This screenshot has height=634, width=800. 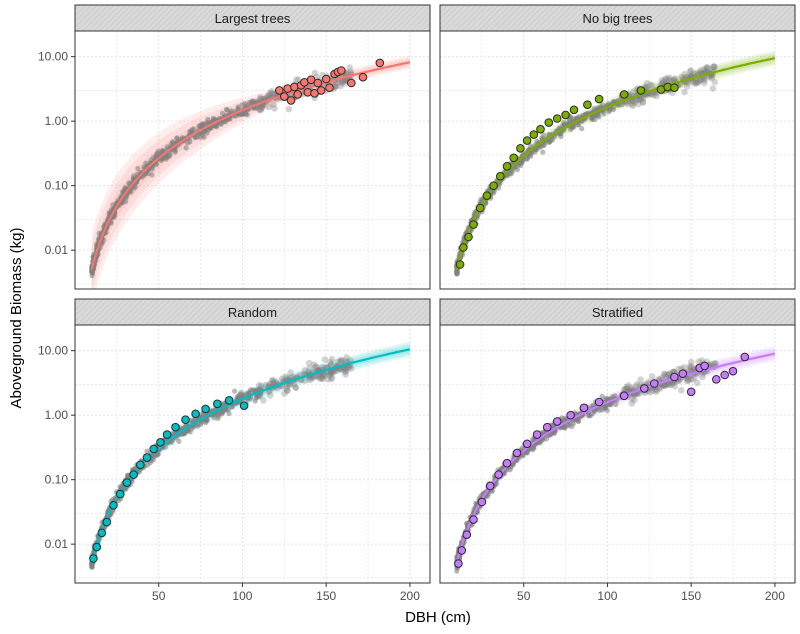 I want to click on sample-points, so click(x=602, y=460).